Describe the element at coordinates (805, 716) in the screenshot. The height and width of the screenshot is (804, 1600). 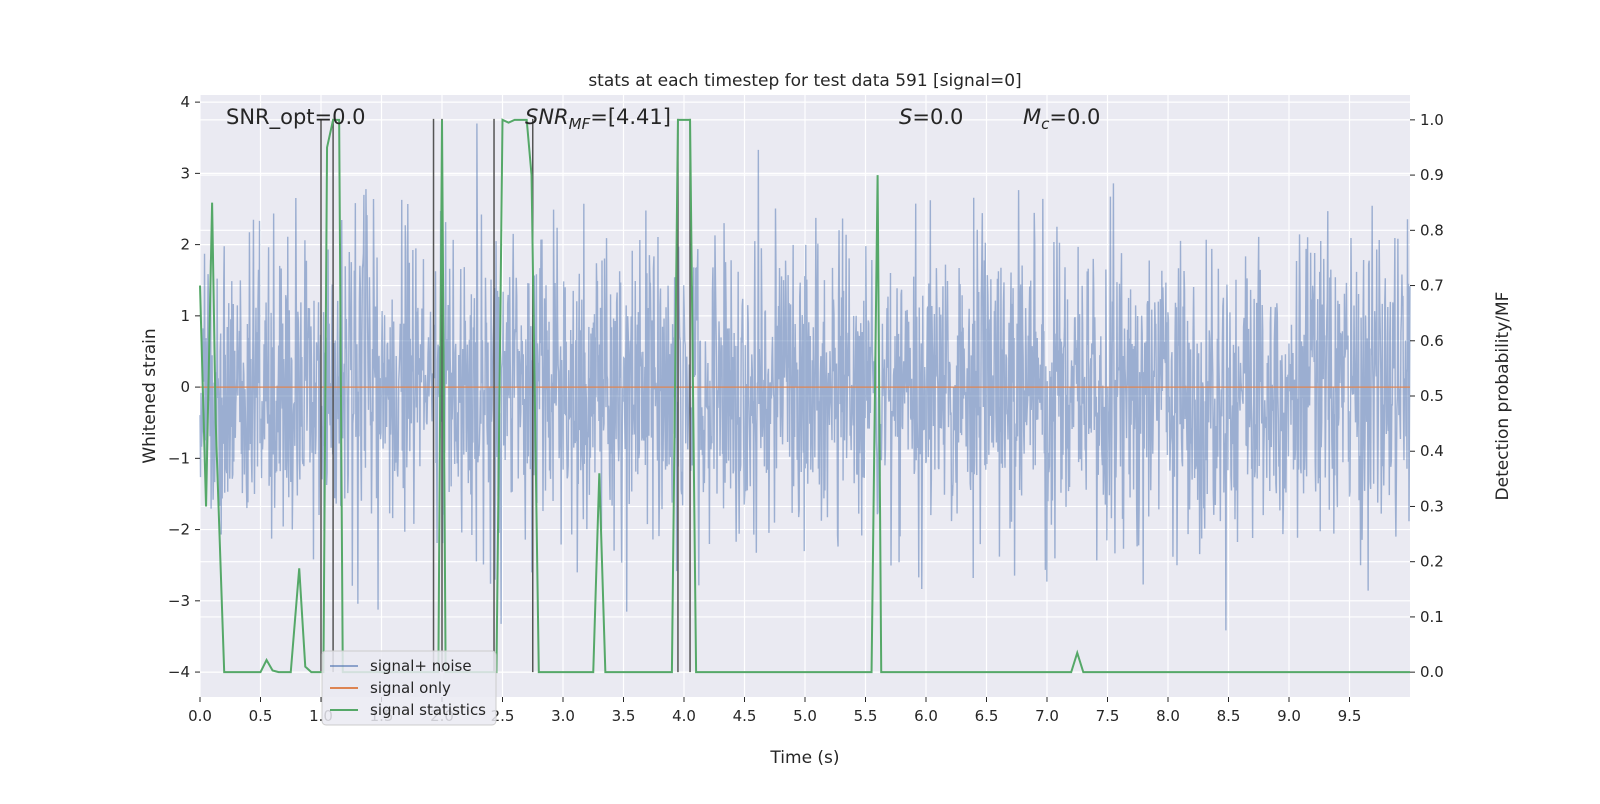
I see `x-tick-label: 5.0` at that location.